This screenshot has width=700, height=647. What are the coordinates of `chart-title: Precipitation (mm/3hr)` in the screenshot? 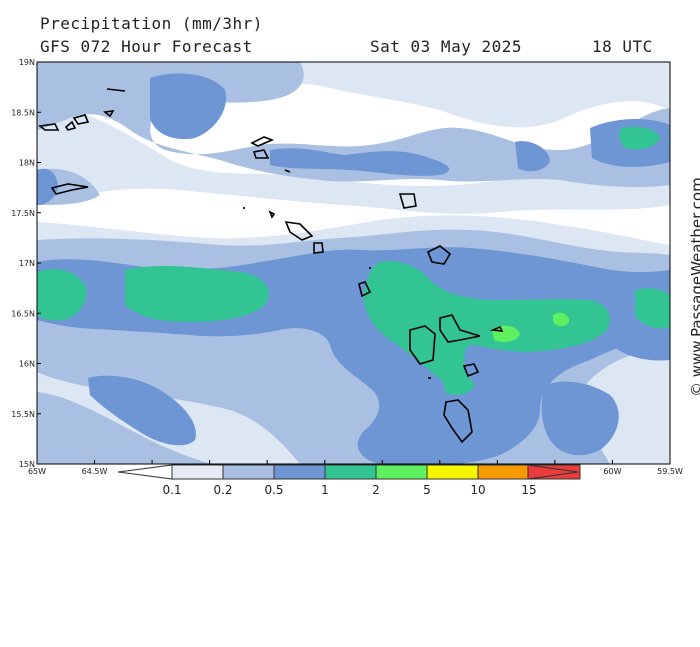 It's located at (151, 23).